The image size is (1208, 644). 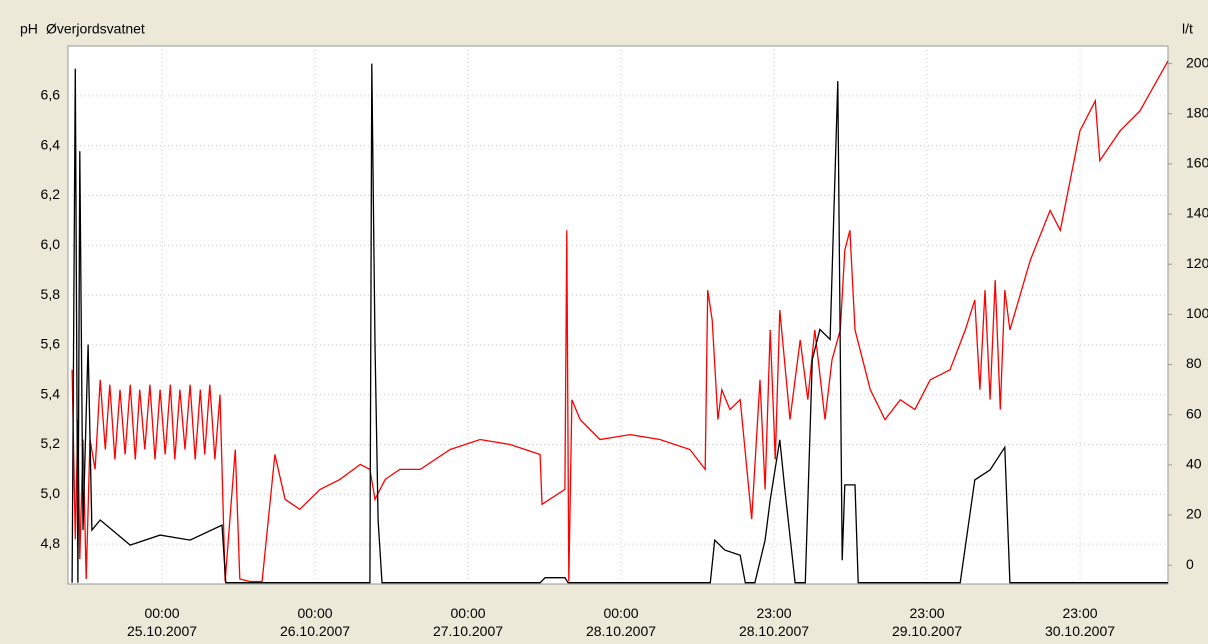 What do you see at coordinates (1197, 112) in the screenshot?
I see `y2-tick-label: 180` at bounding box center [1197, 112].